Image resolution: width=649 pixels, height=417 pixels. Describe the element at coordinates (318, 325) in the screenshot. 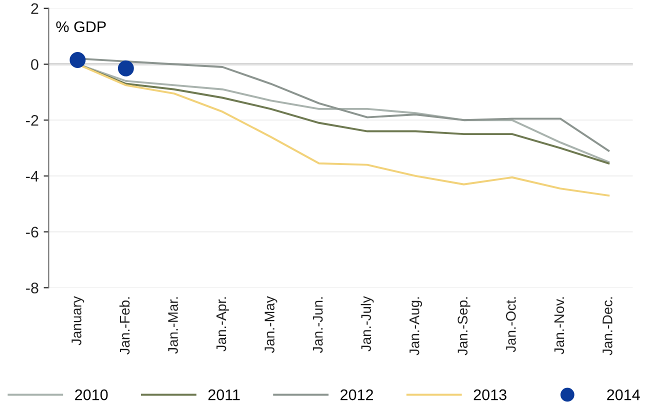

I see `x-tick-label: Jan.-Jun.` at that location.